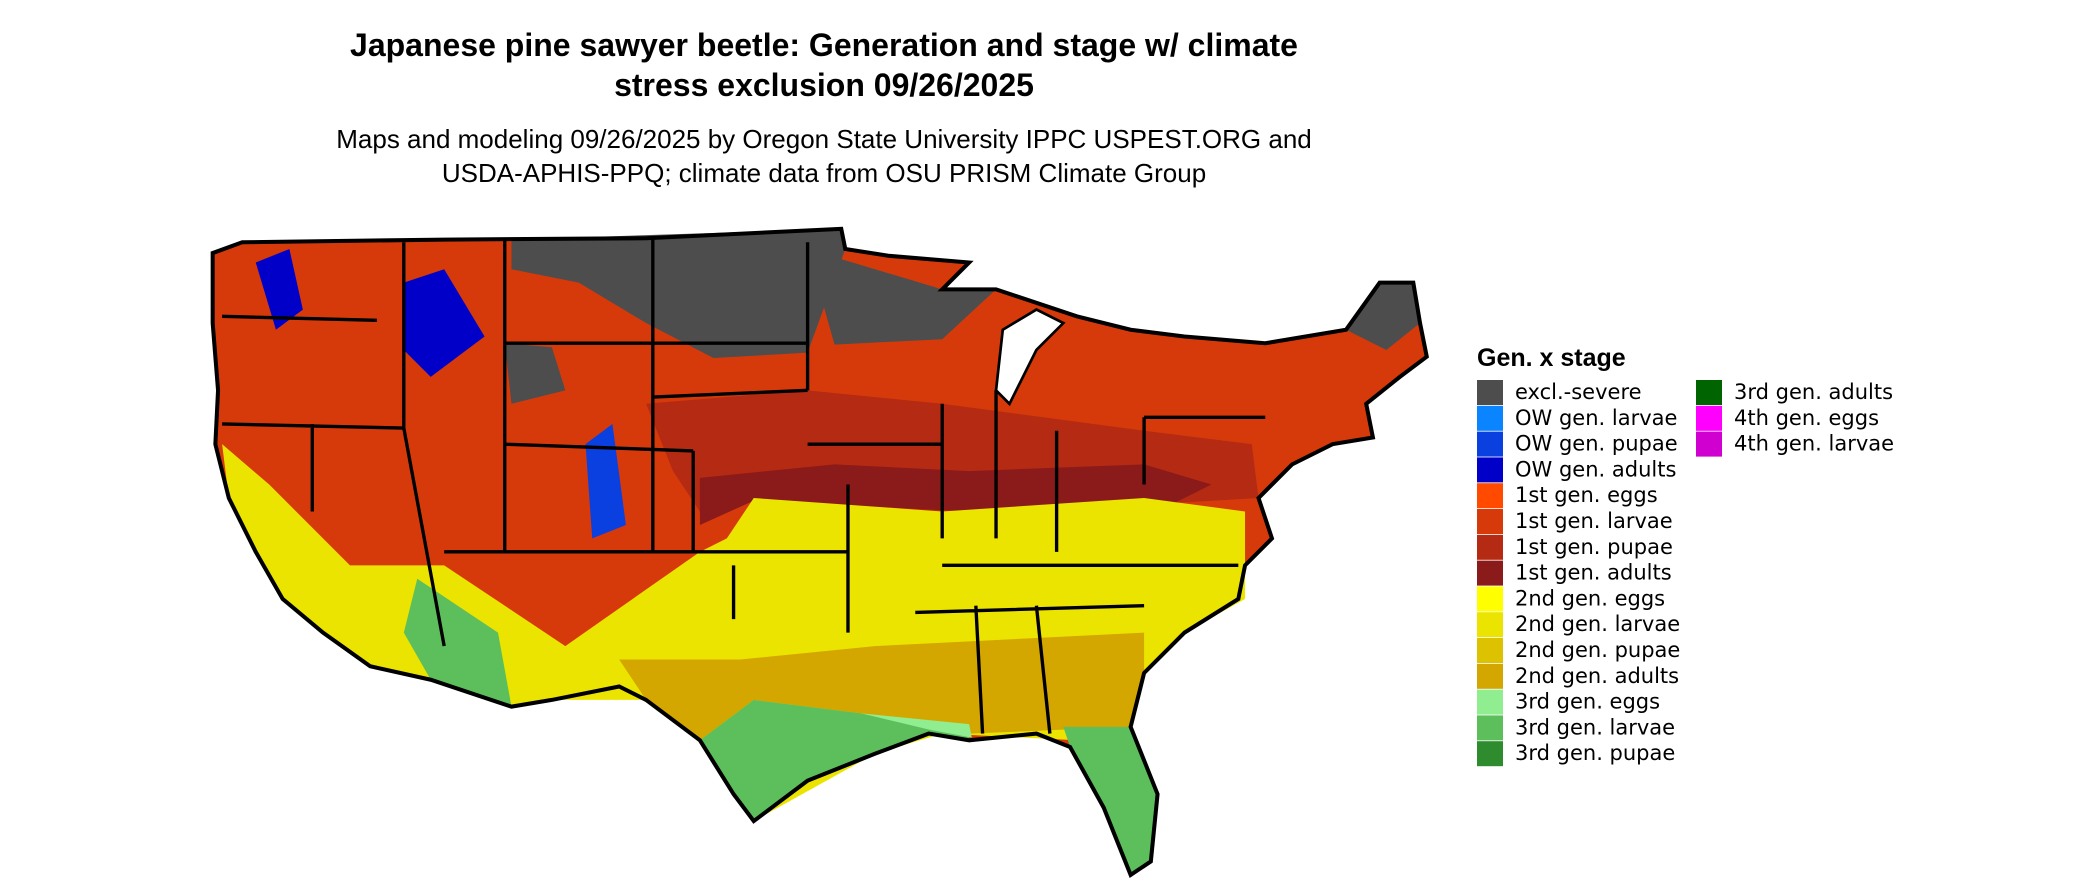 The height and width of the screenshot is (892, 2100). Describe the element at coordinates (1595, 469) in the screenshot. I see `legend-label: OW gen. adults` at that location.